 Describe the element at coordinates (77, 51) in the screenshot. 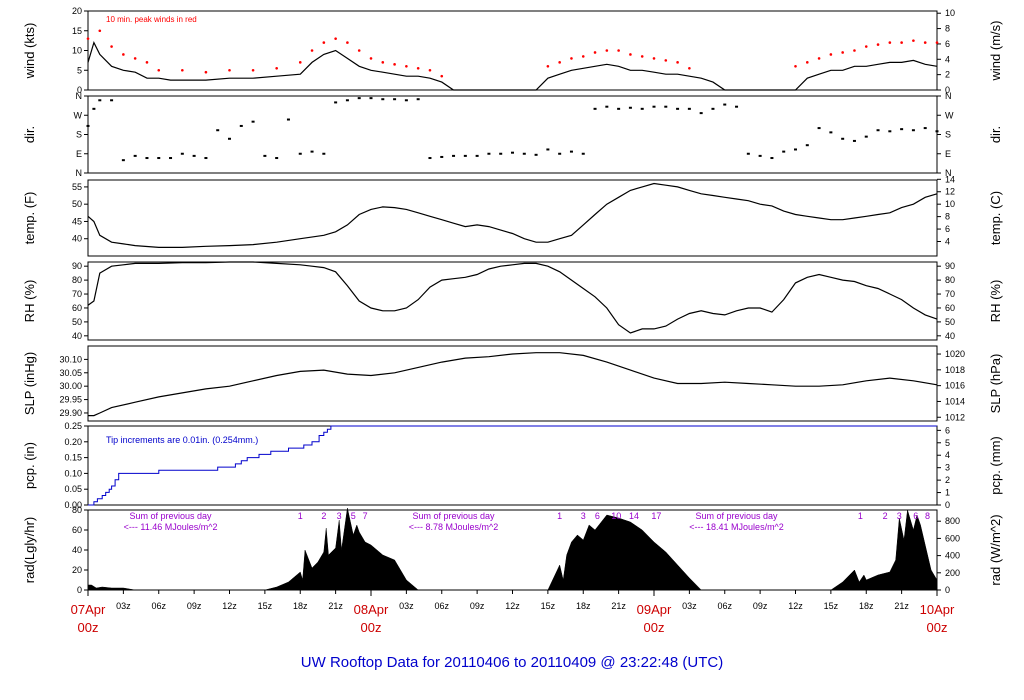

I see `left-tick-label: 10` at that location.